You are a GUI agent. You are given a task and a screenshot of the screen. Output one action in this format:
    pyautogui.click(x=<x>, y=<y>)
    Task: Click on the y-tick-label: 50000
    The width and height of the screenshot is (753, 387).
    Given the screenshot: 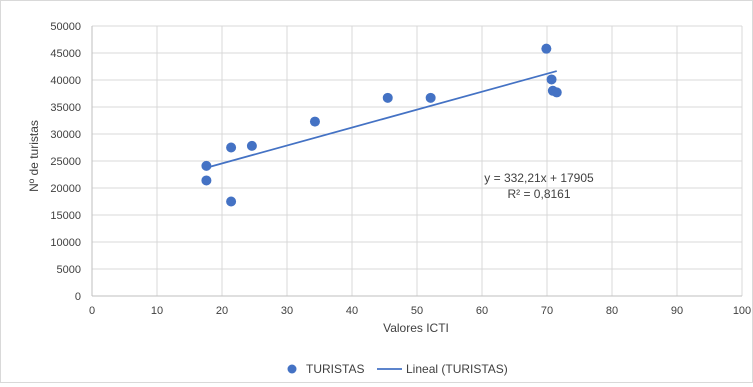 What is the action you would take?
    pyautogui.click(x=65, y=27)
    